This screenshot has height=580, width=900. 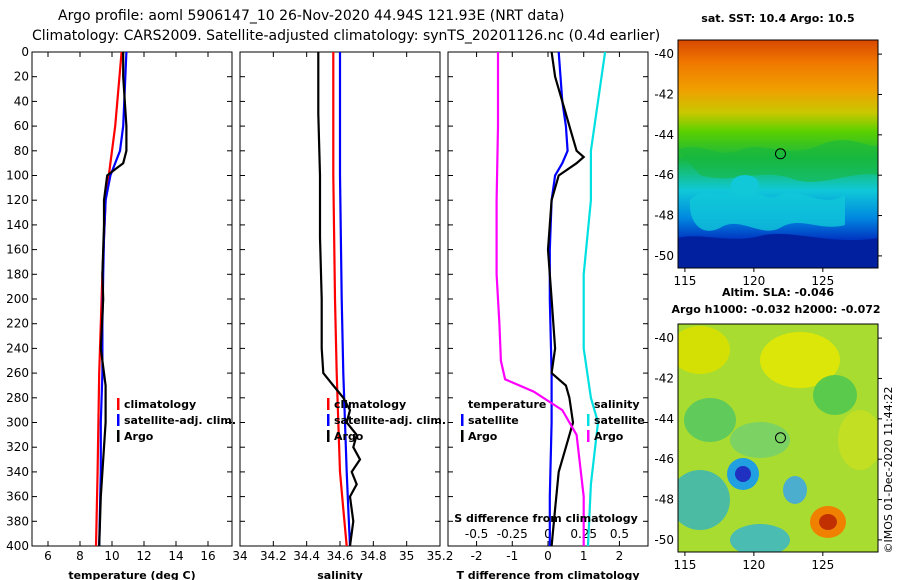 I want to click on temperature-legend: climatology satellite-adj. clim. Argo, so click(x=176, y=420).